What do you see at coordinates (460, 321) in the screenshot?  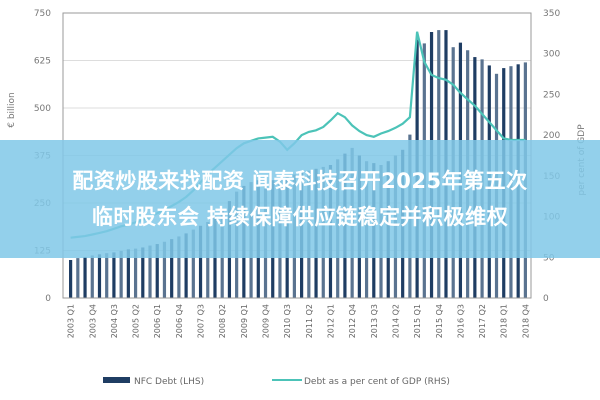 I see `x-tick-label: 2016 Q3` at bounding box center [460, 321].